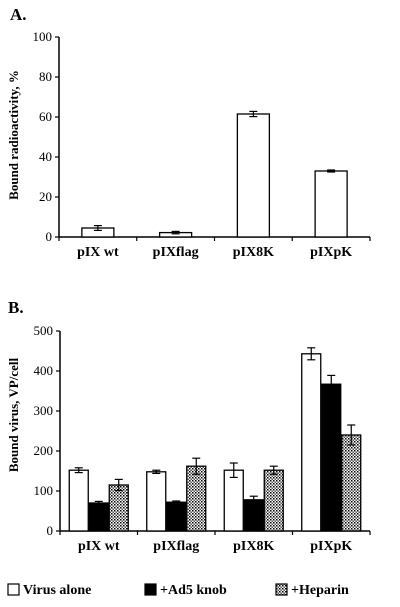 This screenshot has height=607, width=400. Describe the element at coordinates (44, 450) in the screenshot. I see `y-tick-label: 200` at that location.